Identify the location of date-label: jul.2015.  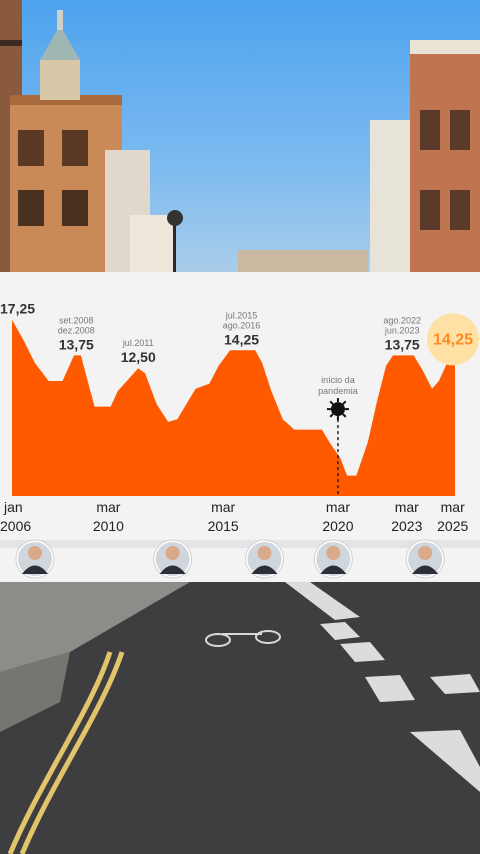
(241, 315).